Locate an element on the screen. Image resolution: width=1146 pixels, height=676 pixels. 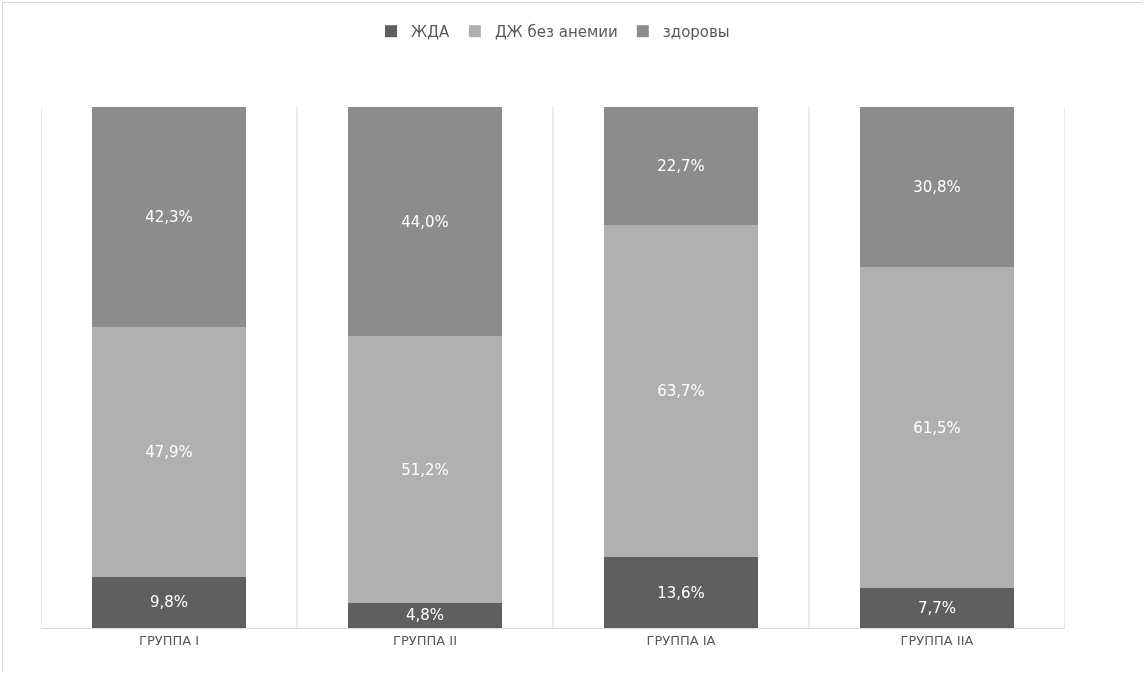
data-label: 51,2% is located at coordinates (425, 469).